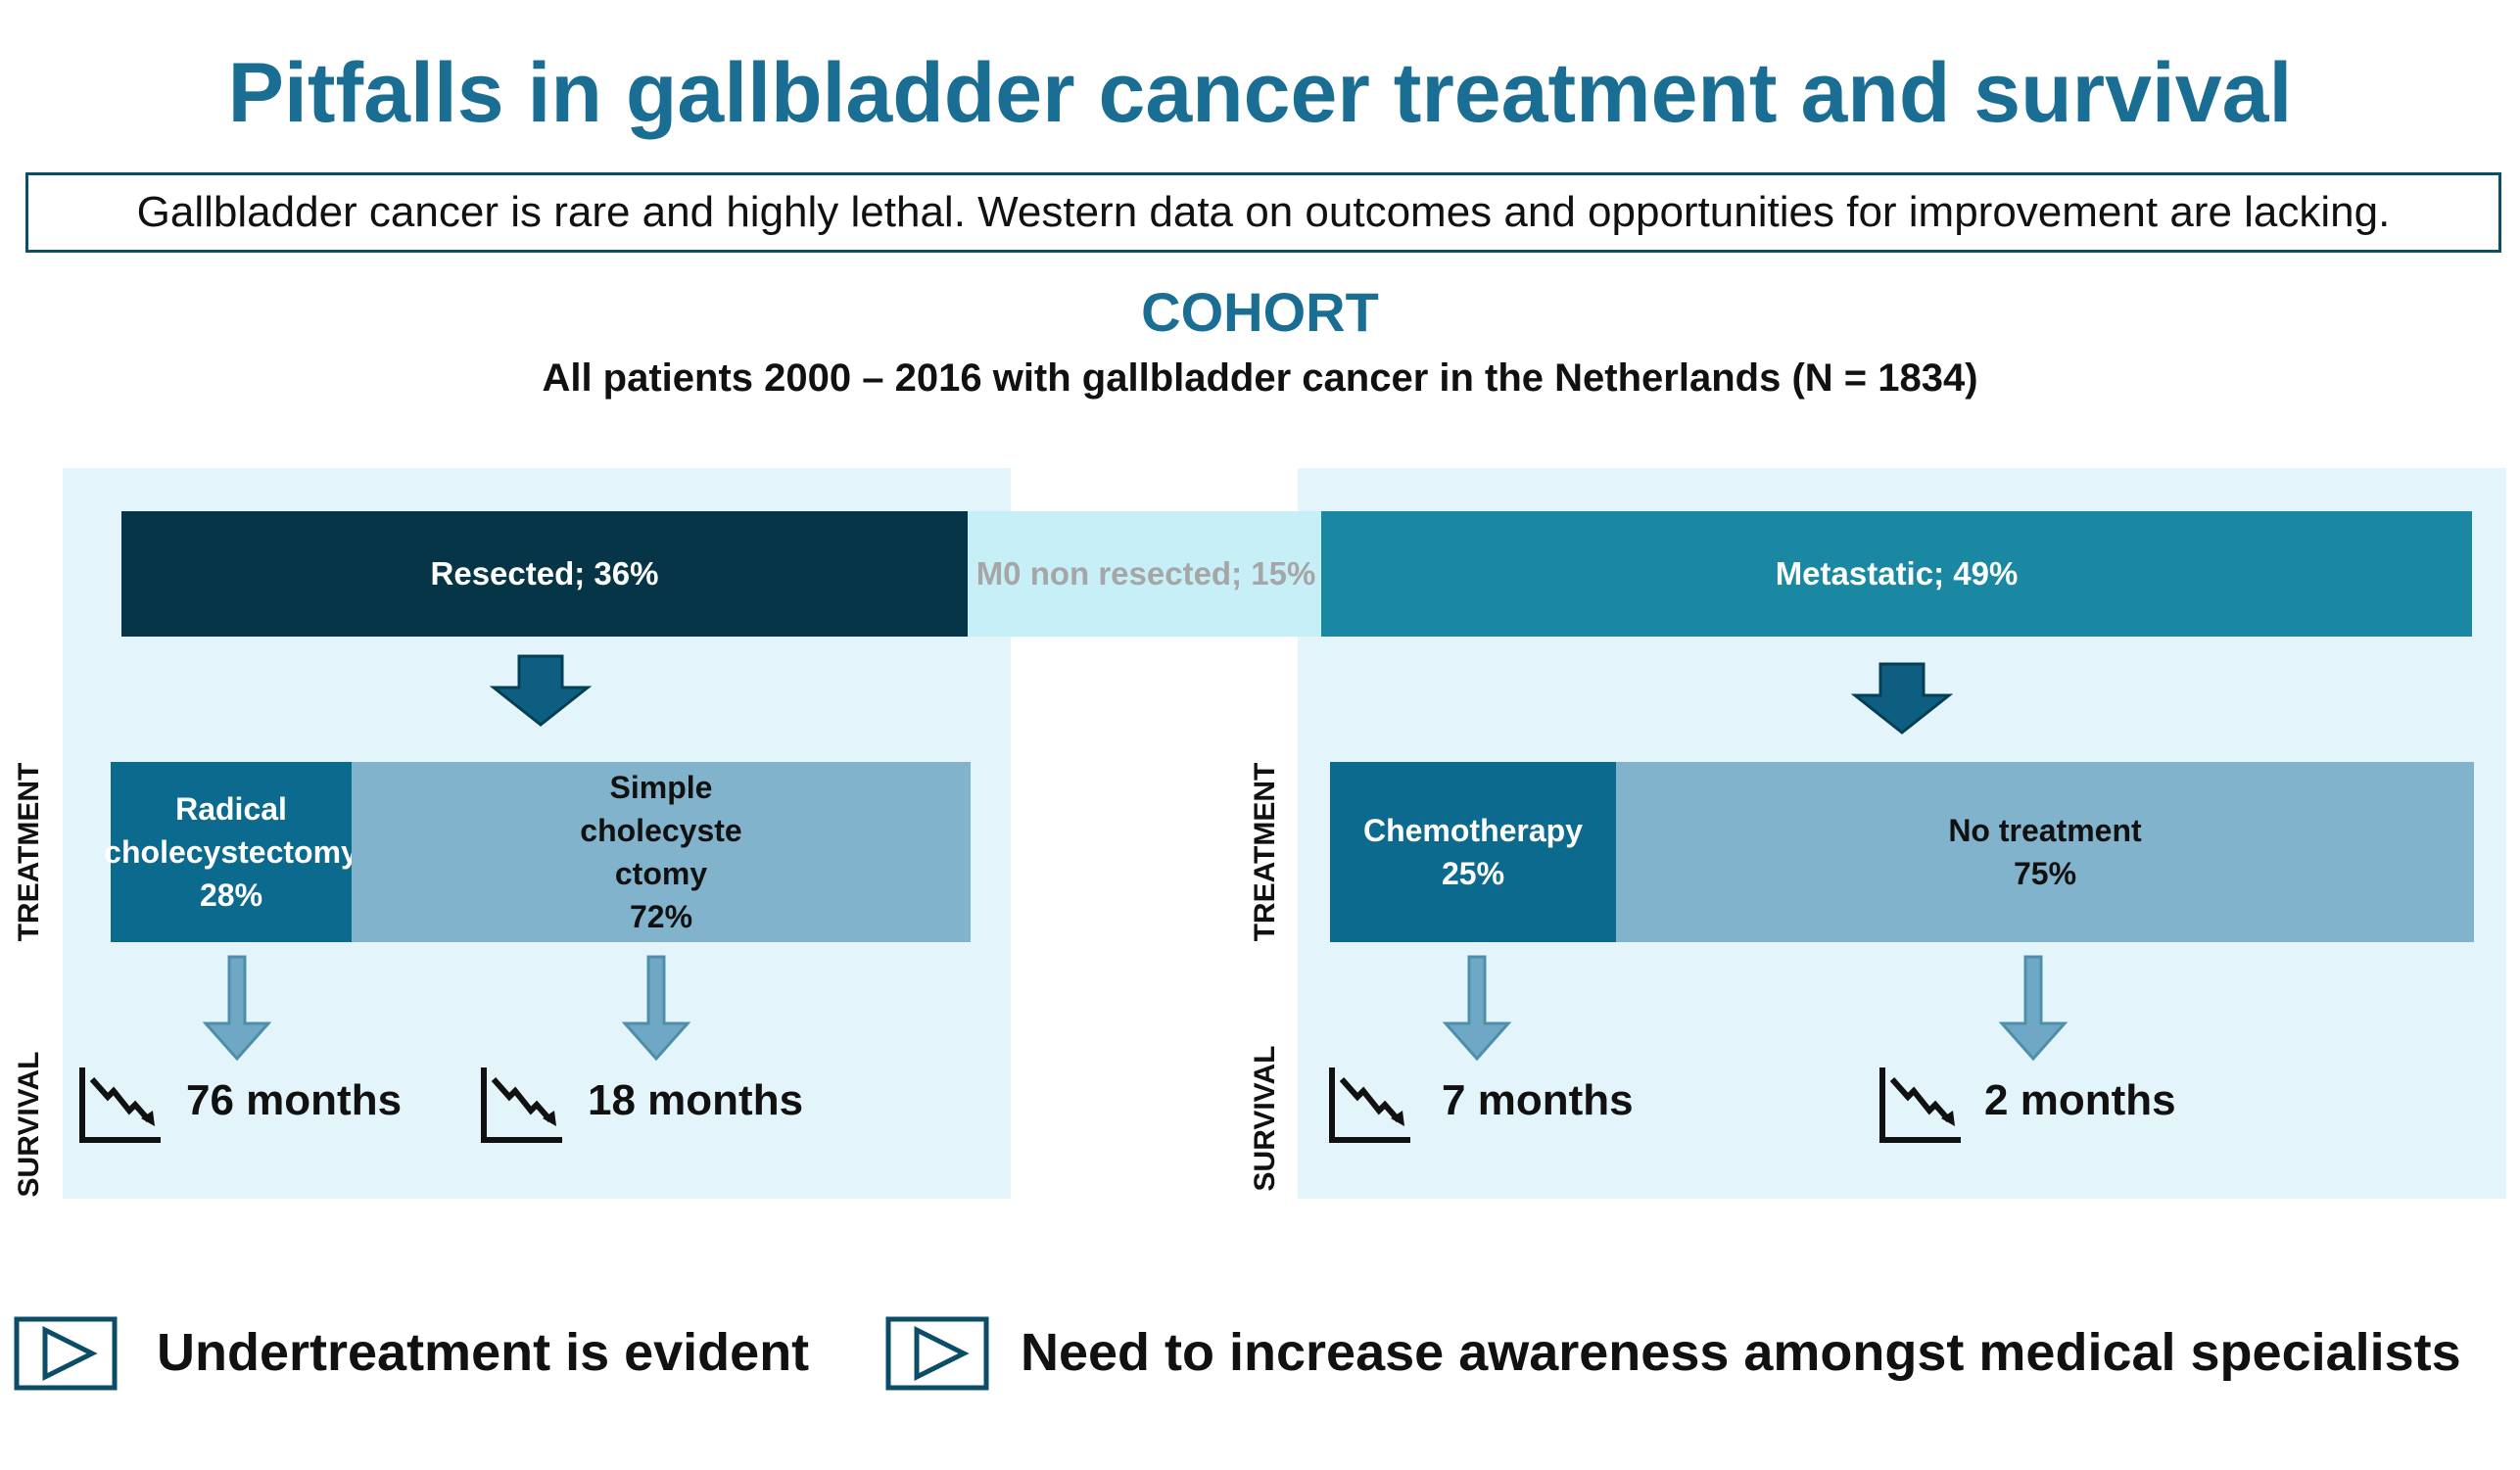  I want to click on radical-cholecystectomy-box: Radical cholecystectomy 28%, so click(231, 852).